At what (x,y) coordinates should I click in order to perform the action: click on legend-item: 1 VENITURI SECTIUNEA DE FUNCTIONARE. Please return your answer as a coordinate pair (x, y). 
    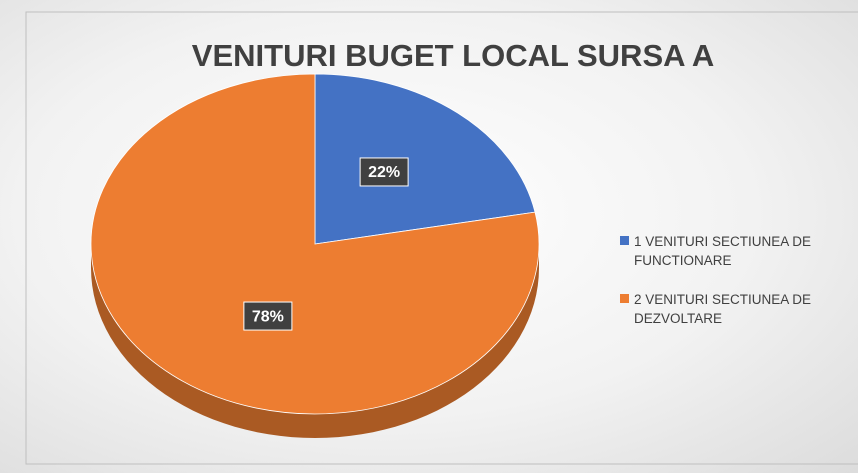
    Looking at the image, I should click on (739, 251).